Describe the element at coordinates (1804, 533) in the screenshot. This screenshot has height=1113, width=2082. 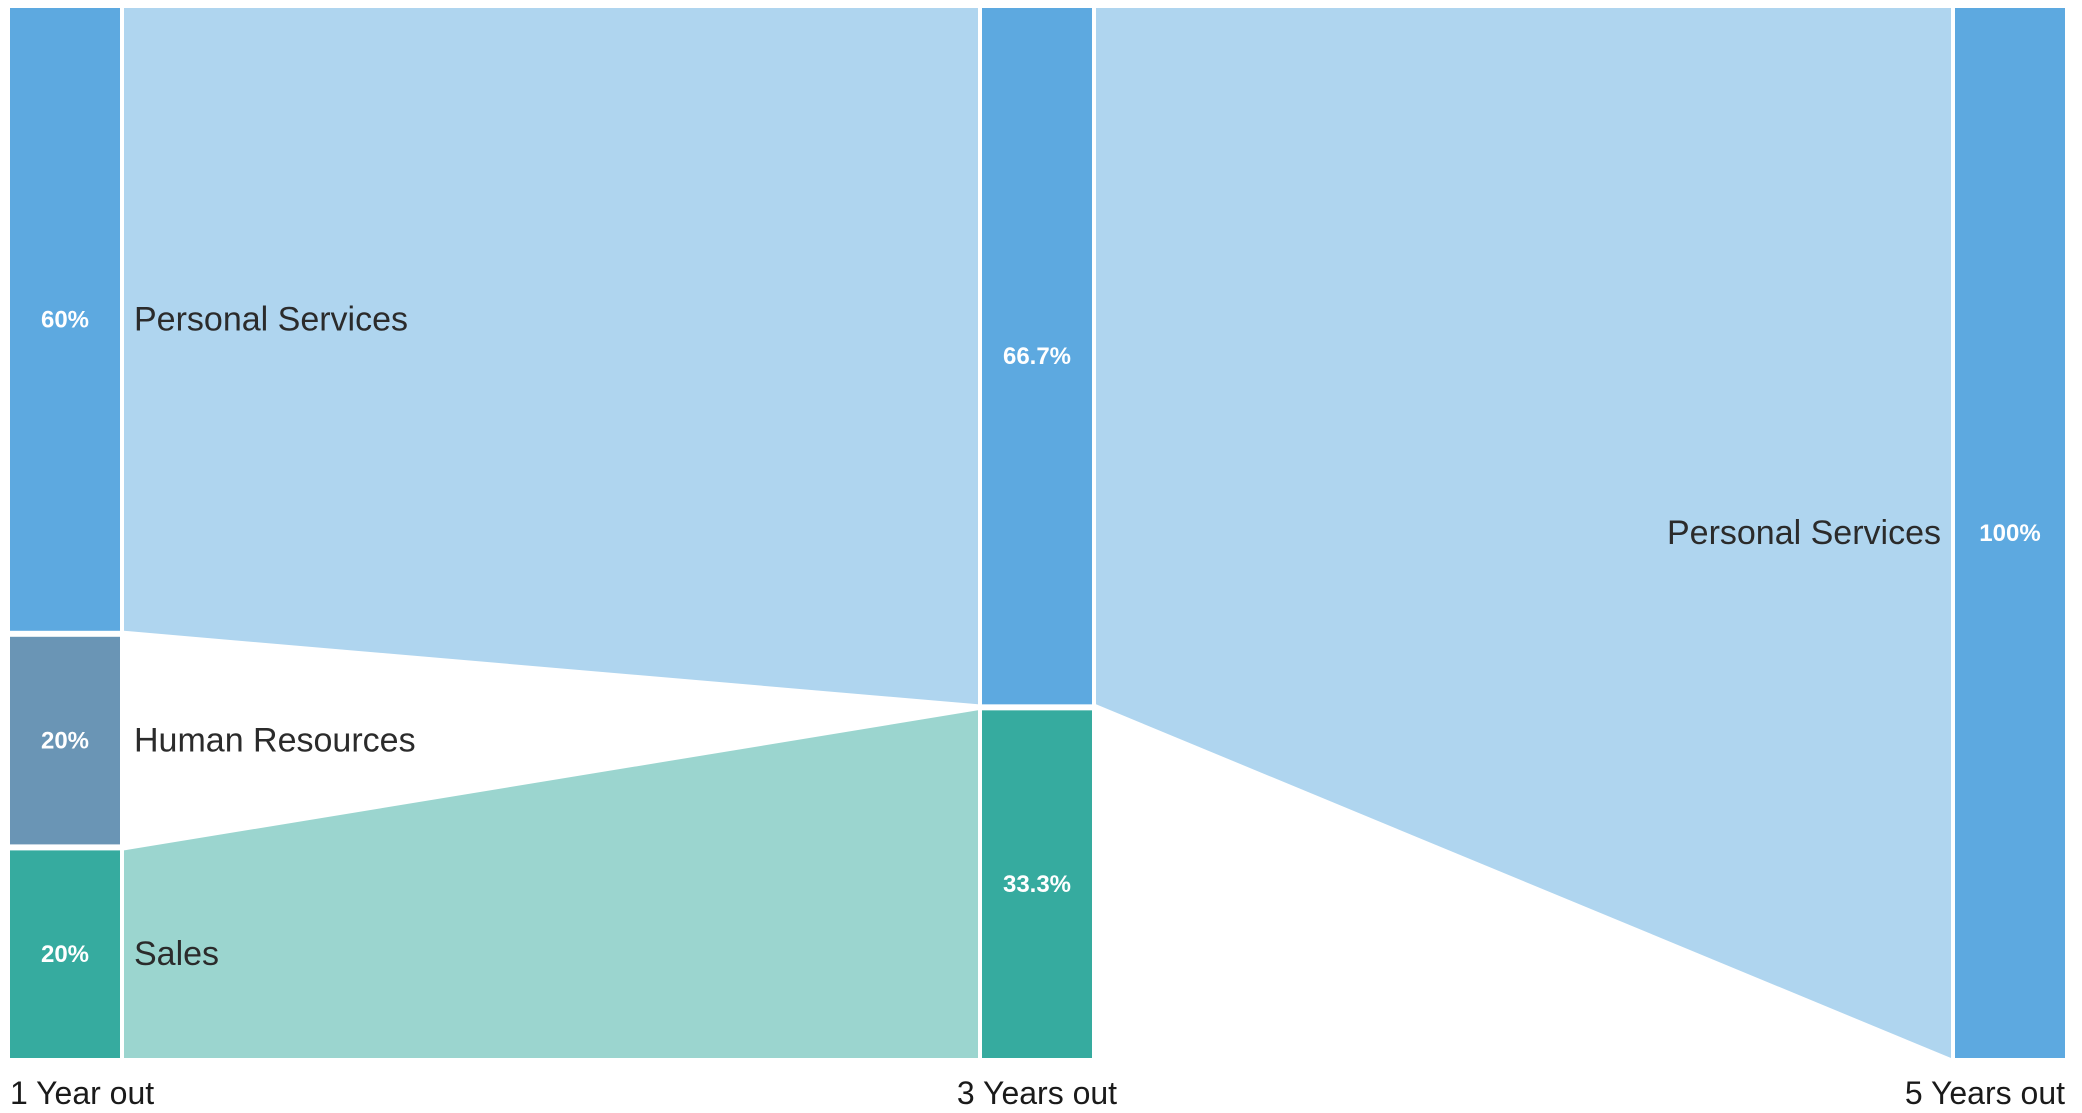
I see `node-category-label-y5_ps: Personal Services` at that location.